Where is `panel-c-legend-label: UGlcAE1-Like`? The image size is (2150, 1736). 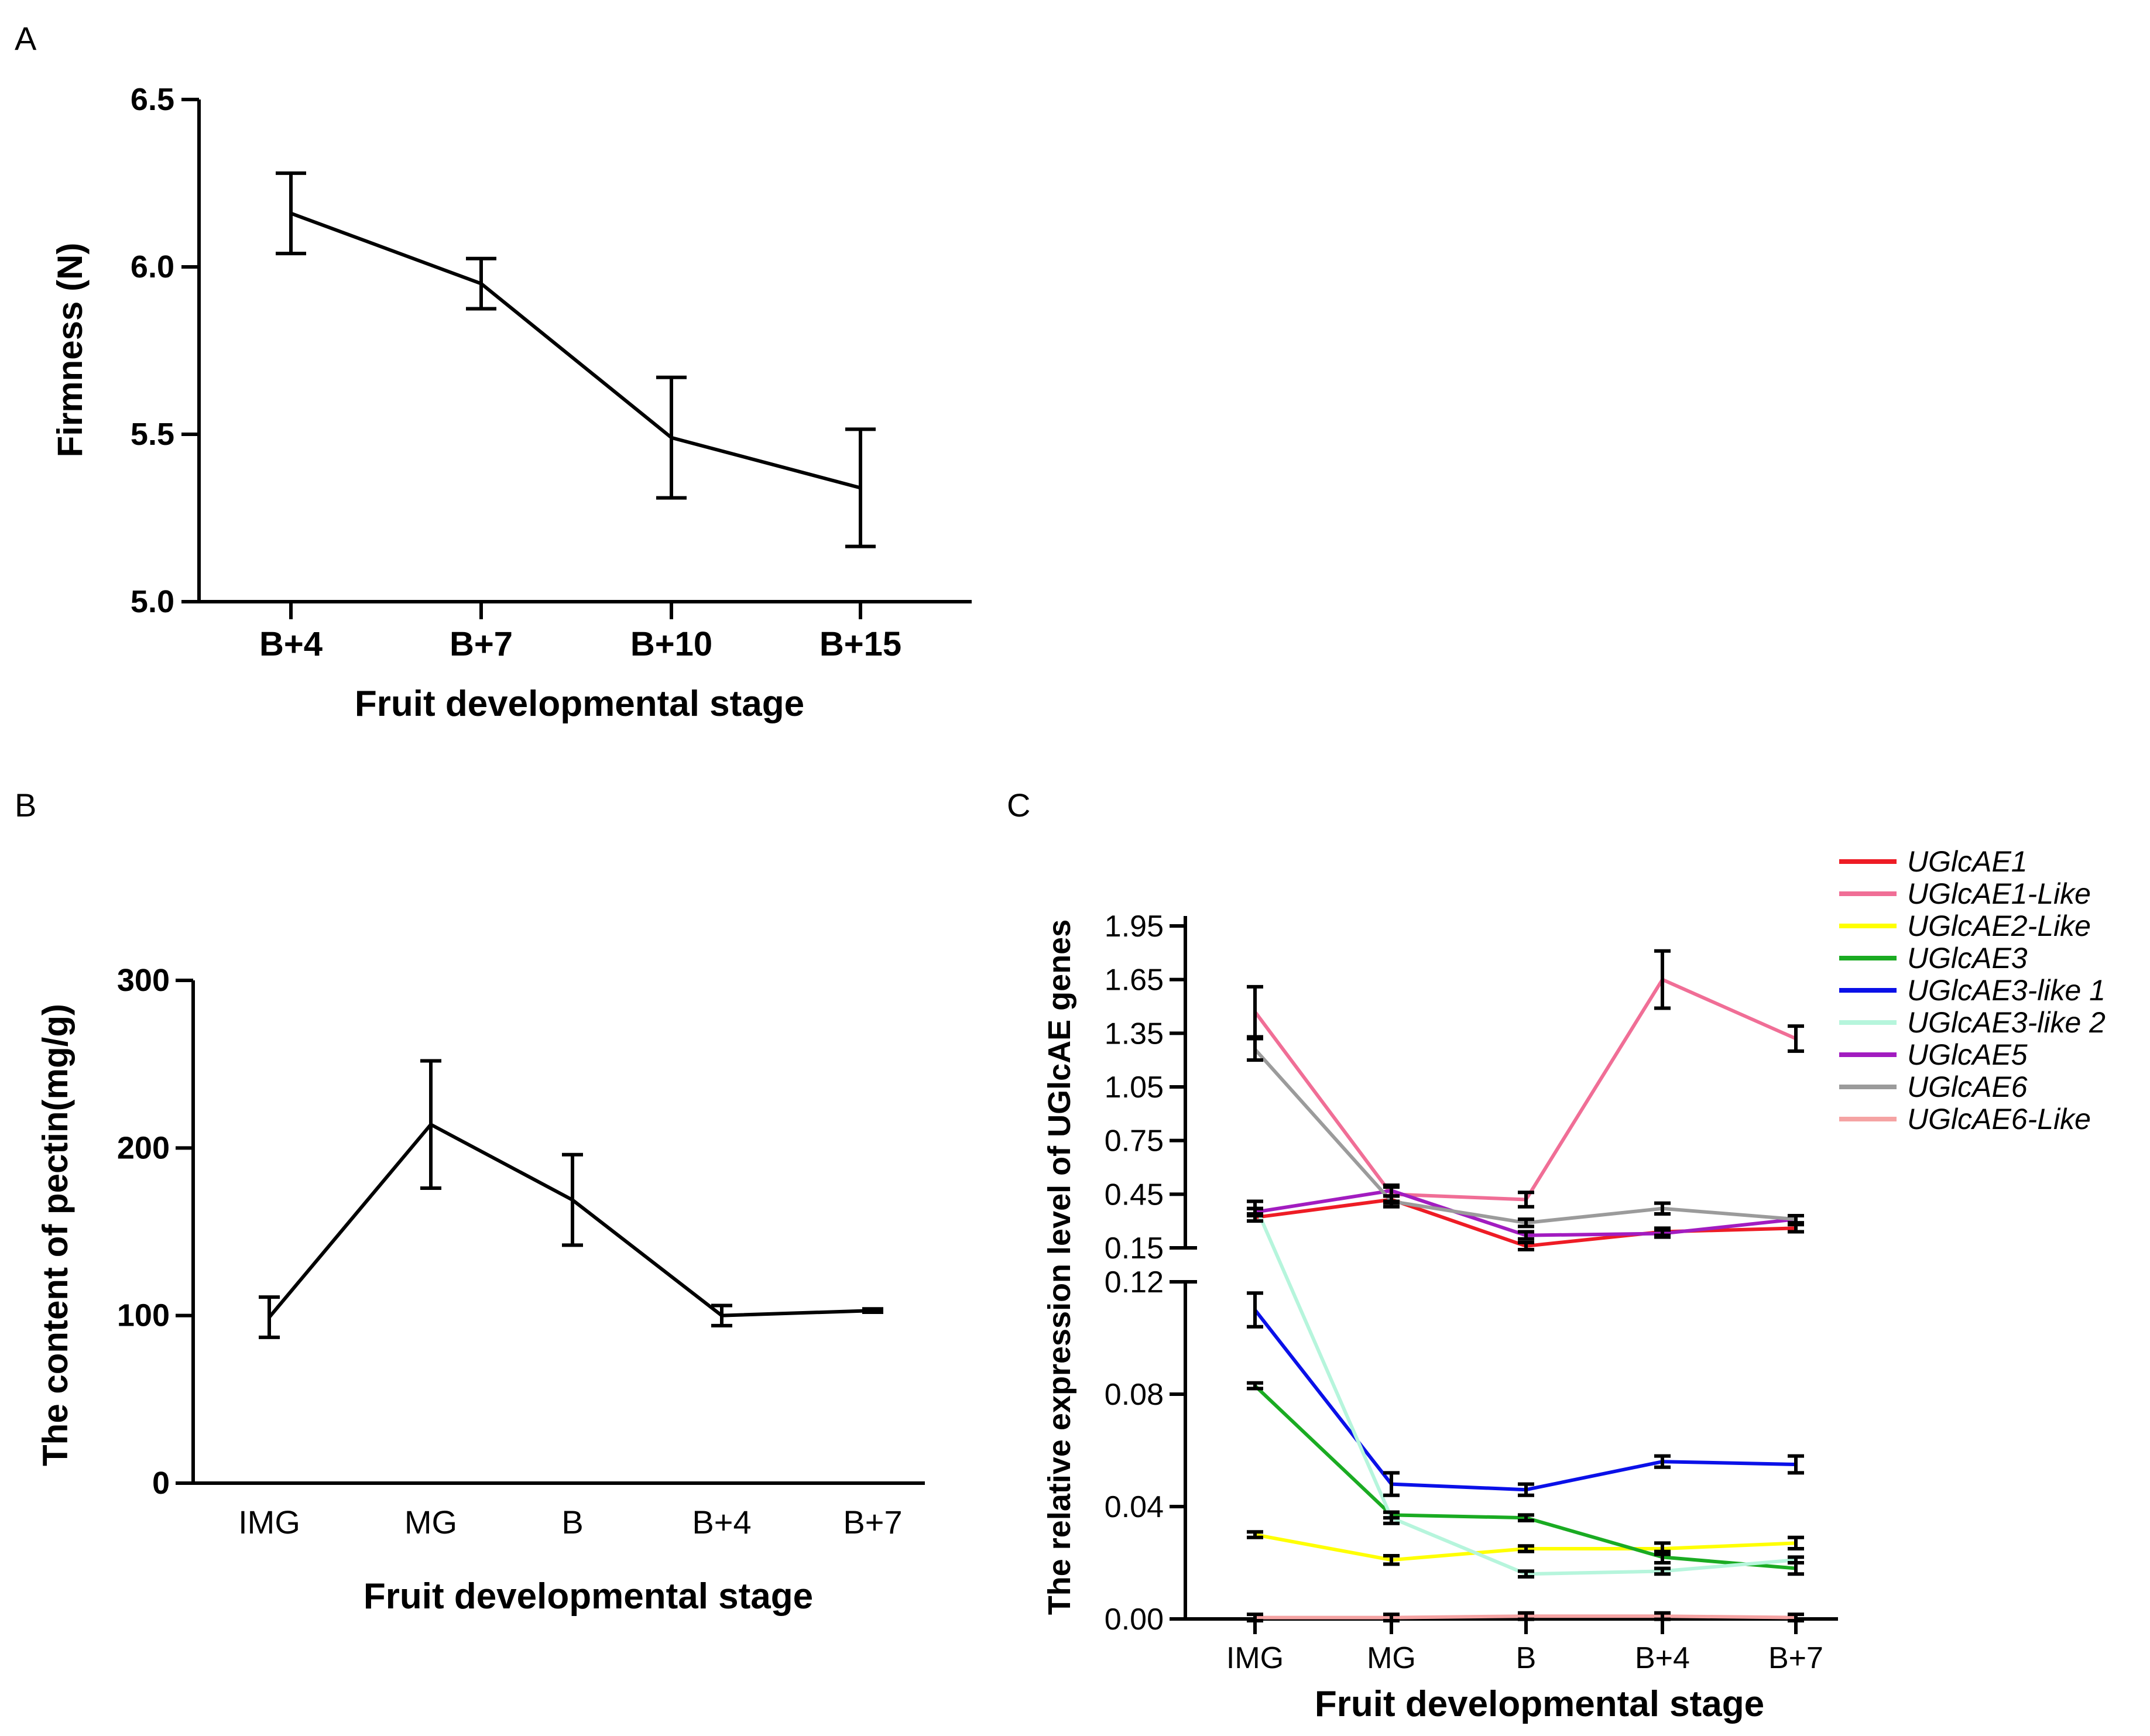
panel-c-legend-label: UGlcAE1-Like is located at coordinates (1999, 893).